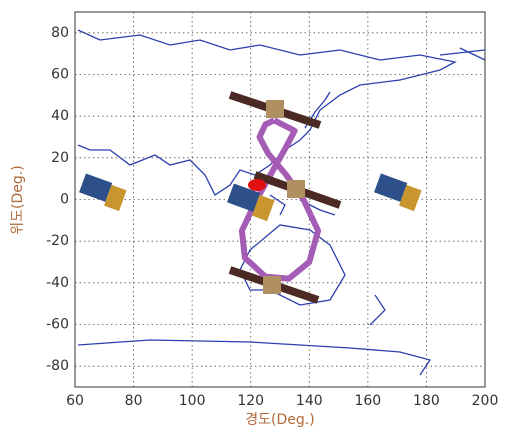 The image size is (508, 435). Describe the element at coordinates (134, 401) in the screenshot. I see `x-tick-label: 80` at that location.